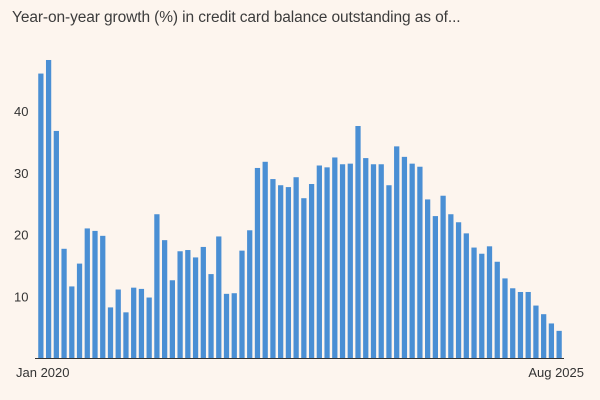  What do you see at coordinates (556, 372) in the screenshot?
I see `x-tick-label: Aug 2025` at bounding box center [556, 372].